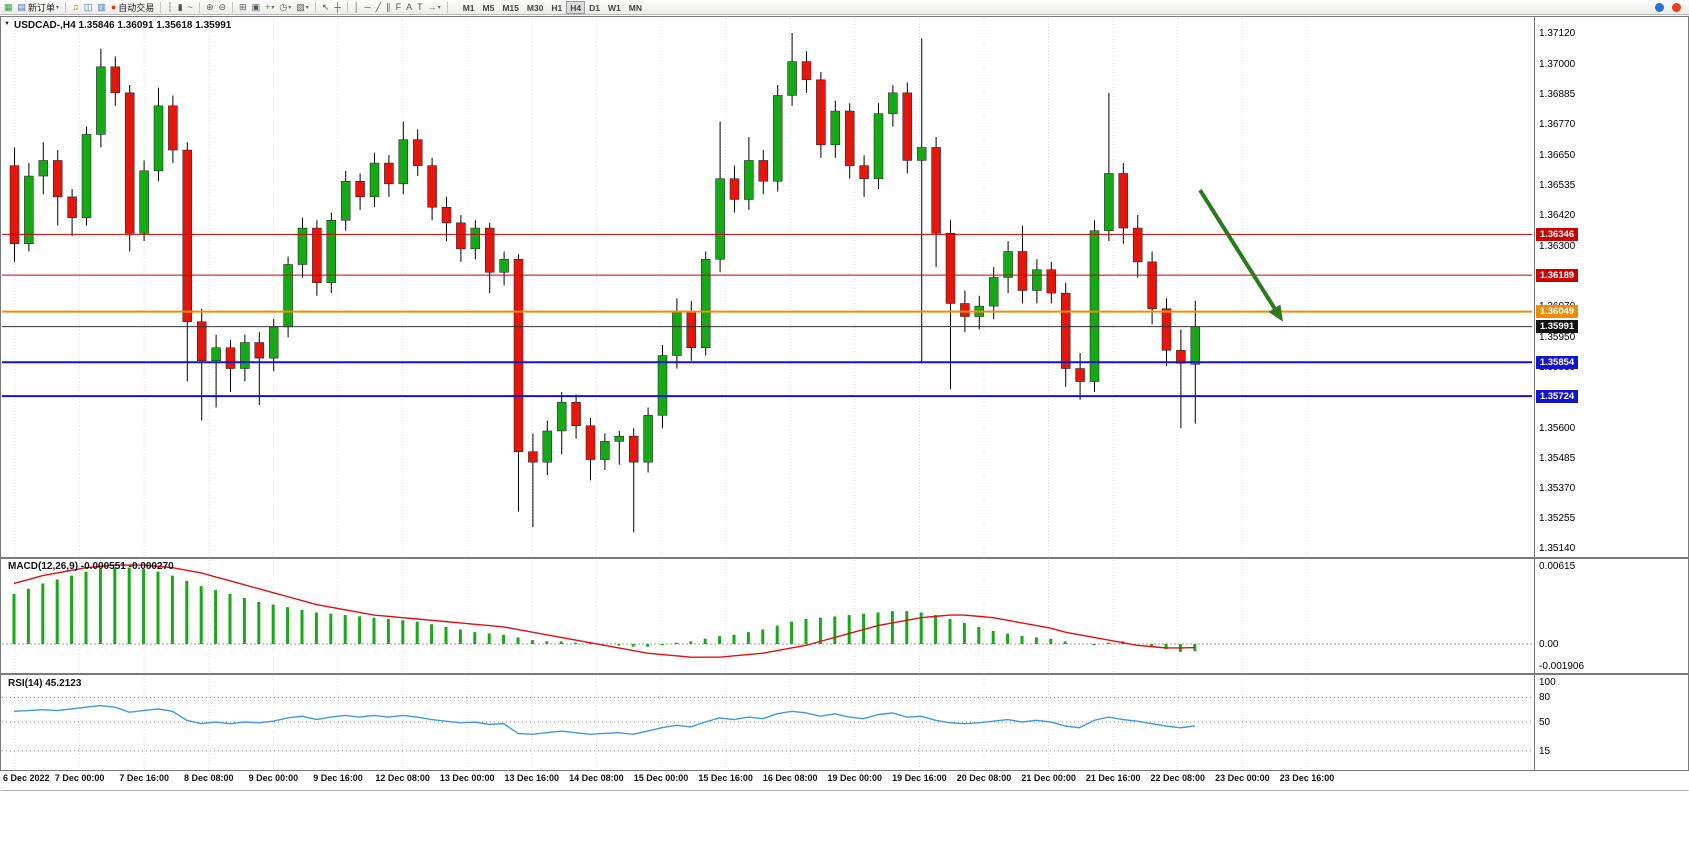 The width and height of the screenshot is (1689, 854). Describe the element at coordinates (285, 7) in the screenshot. I see `periods-button: ◷ ▾` at that location.